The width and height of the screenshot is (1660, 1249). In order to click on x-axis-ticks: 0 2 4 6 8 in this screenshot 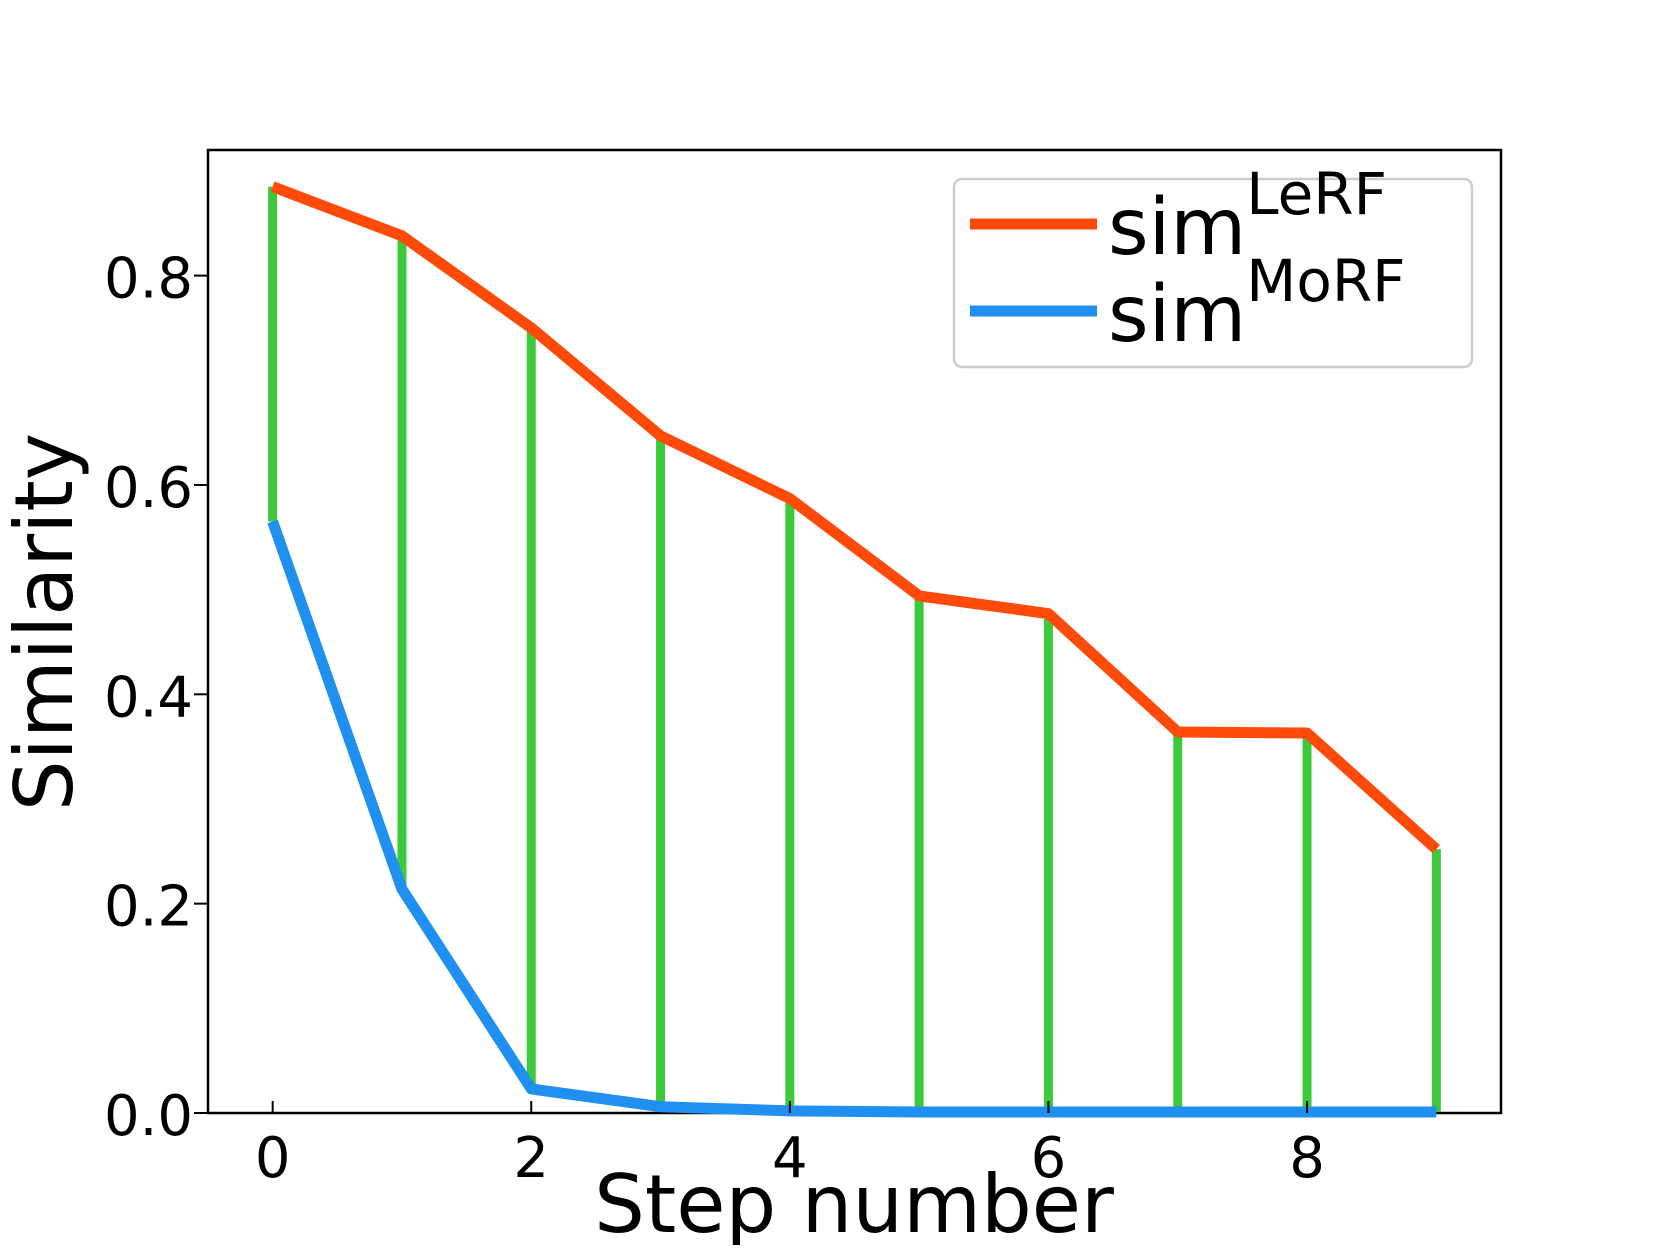, I will do `click(790, 1146)`.